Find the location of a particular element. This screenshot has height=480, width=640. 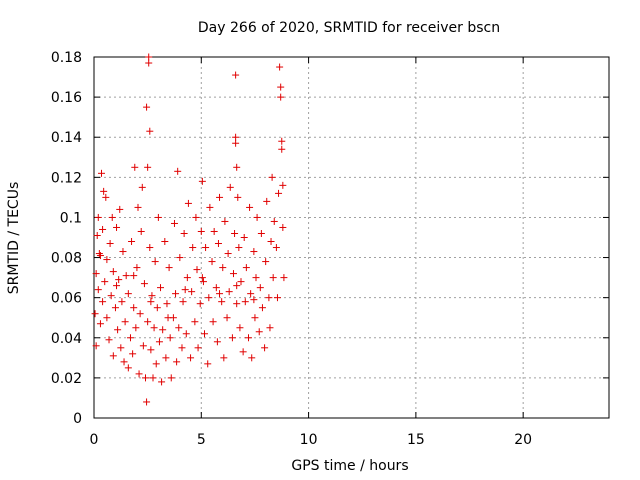

x-axis-label: GPS time / hours is located at coordinates (349, 466).